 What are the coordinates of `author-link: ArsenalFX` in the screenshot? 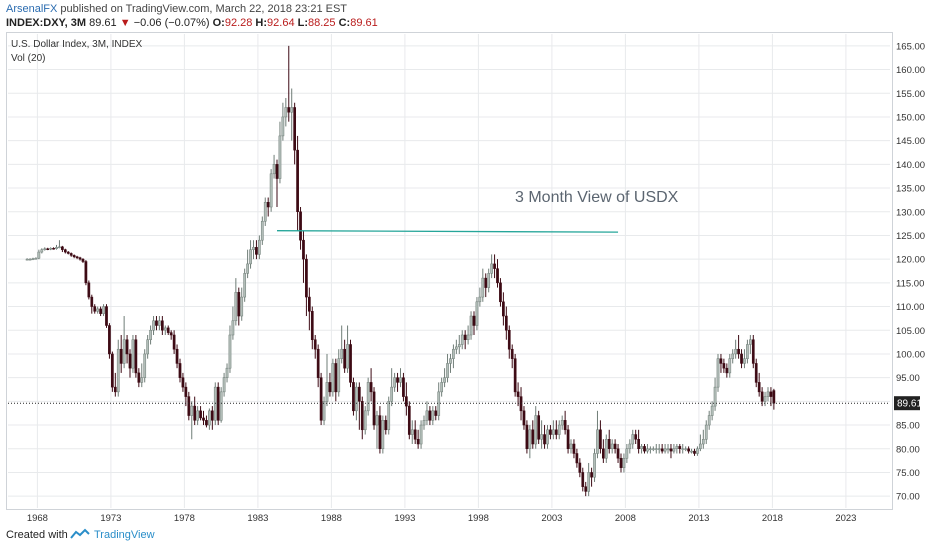 It's located at (32, 9).